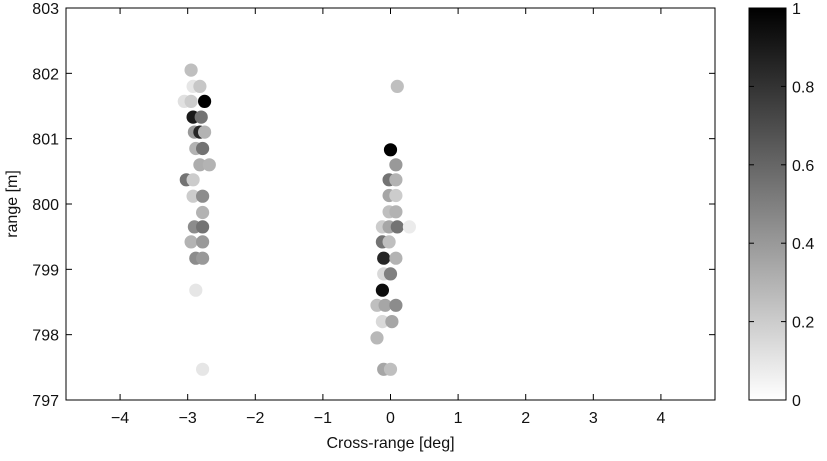 Image resolution: width=827 pixels, height=461 pixels. What do you see at coordinates (660, 418) in the screenshot?
I see `x-tick-label: 4` at bounding box center [660, 418].